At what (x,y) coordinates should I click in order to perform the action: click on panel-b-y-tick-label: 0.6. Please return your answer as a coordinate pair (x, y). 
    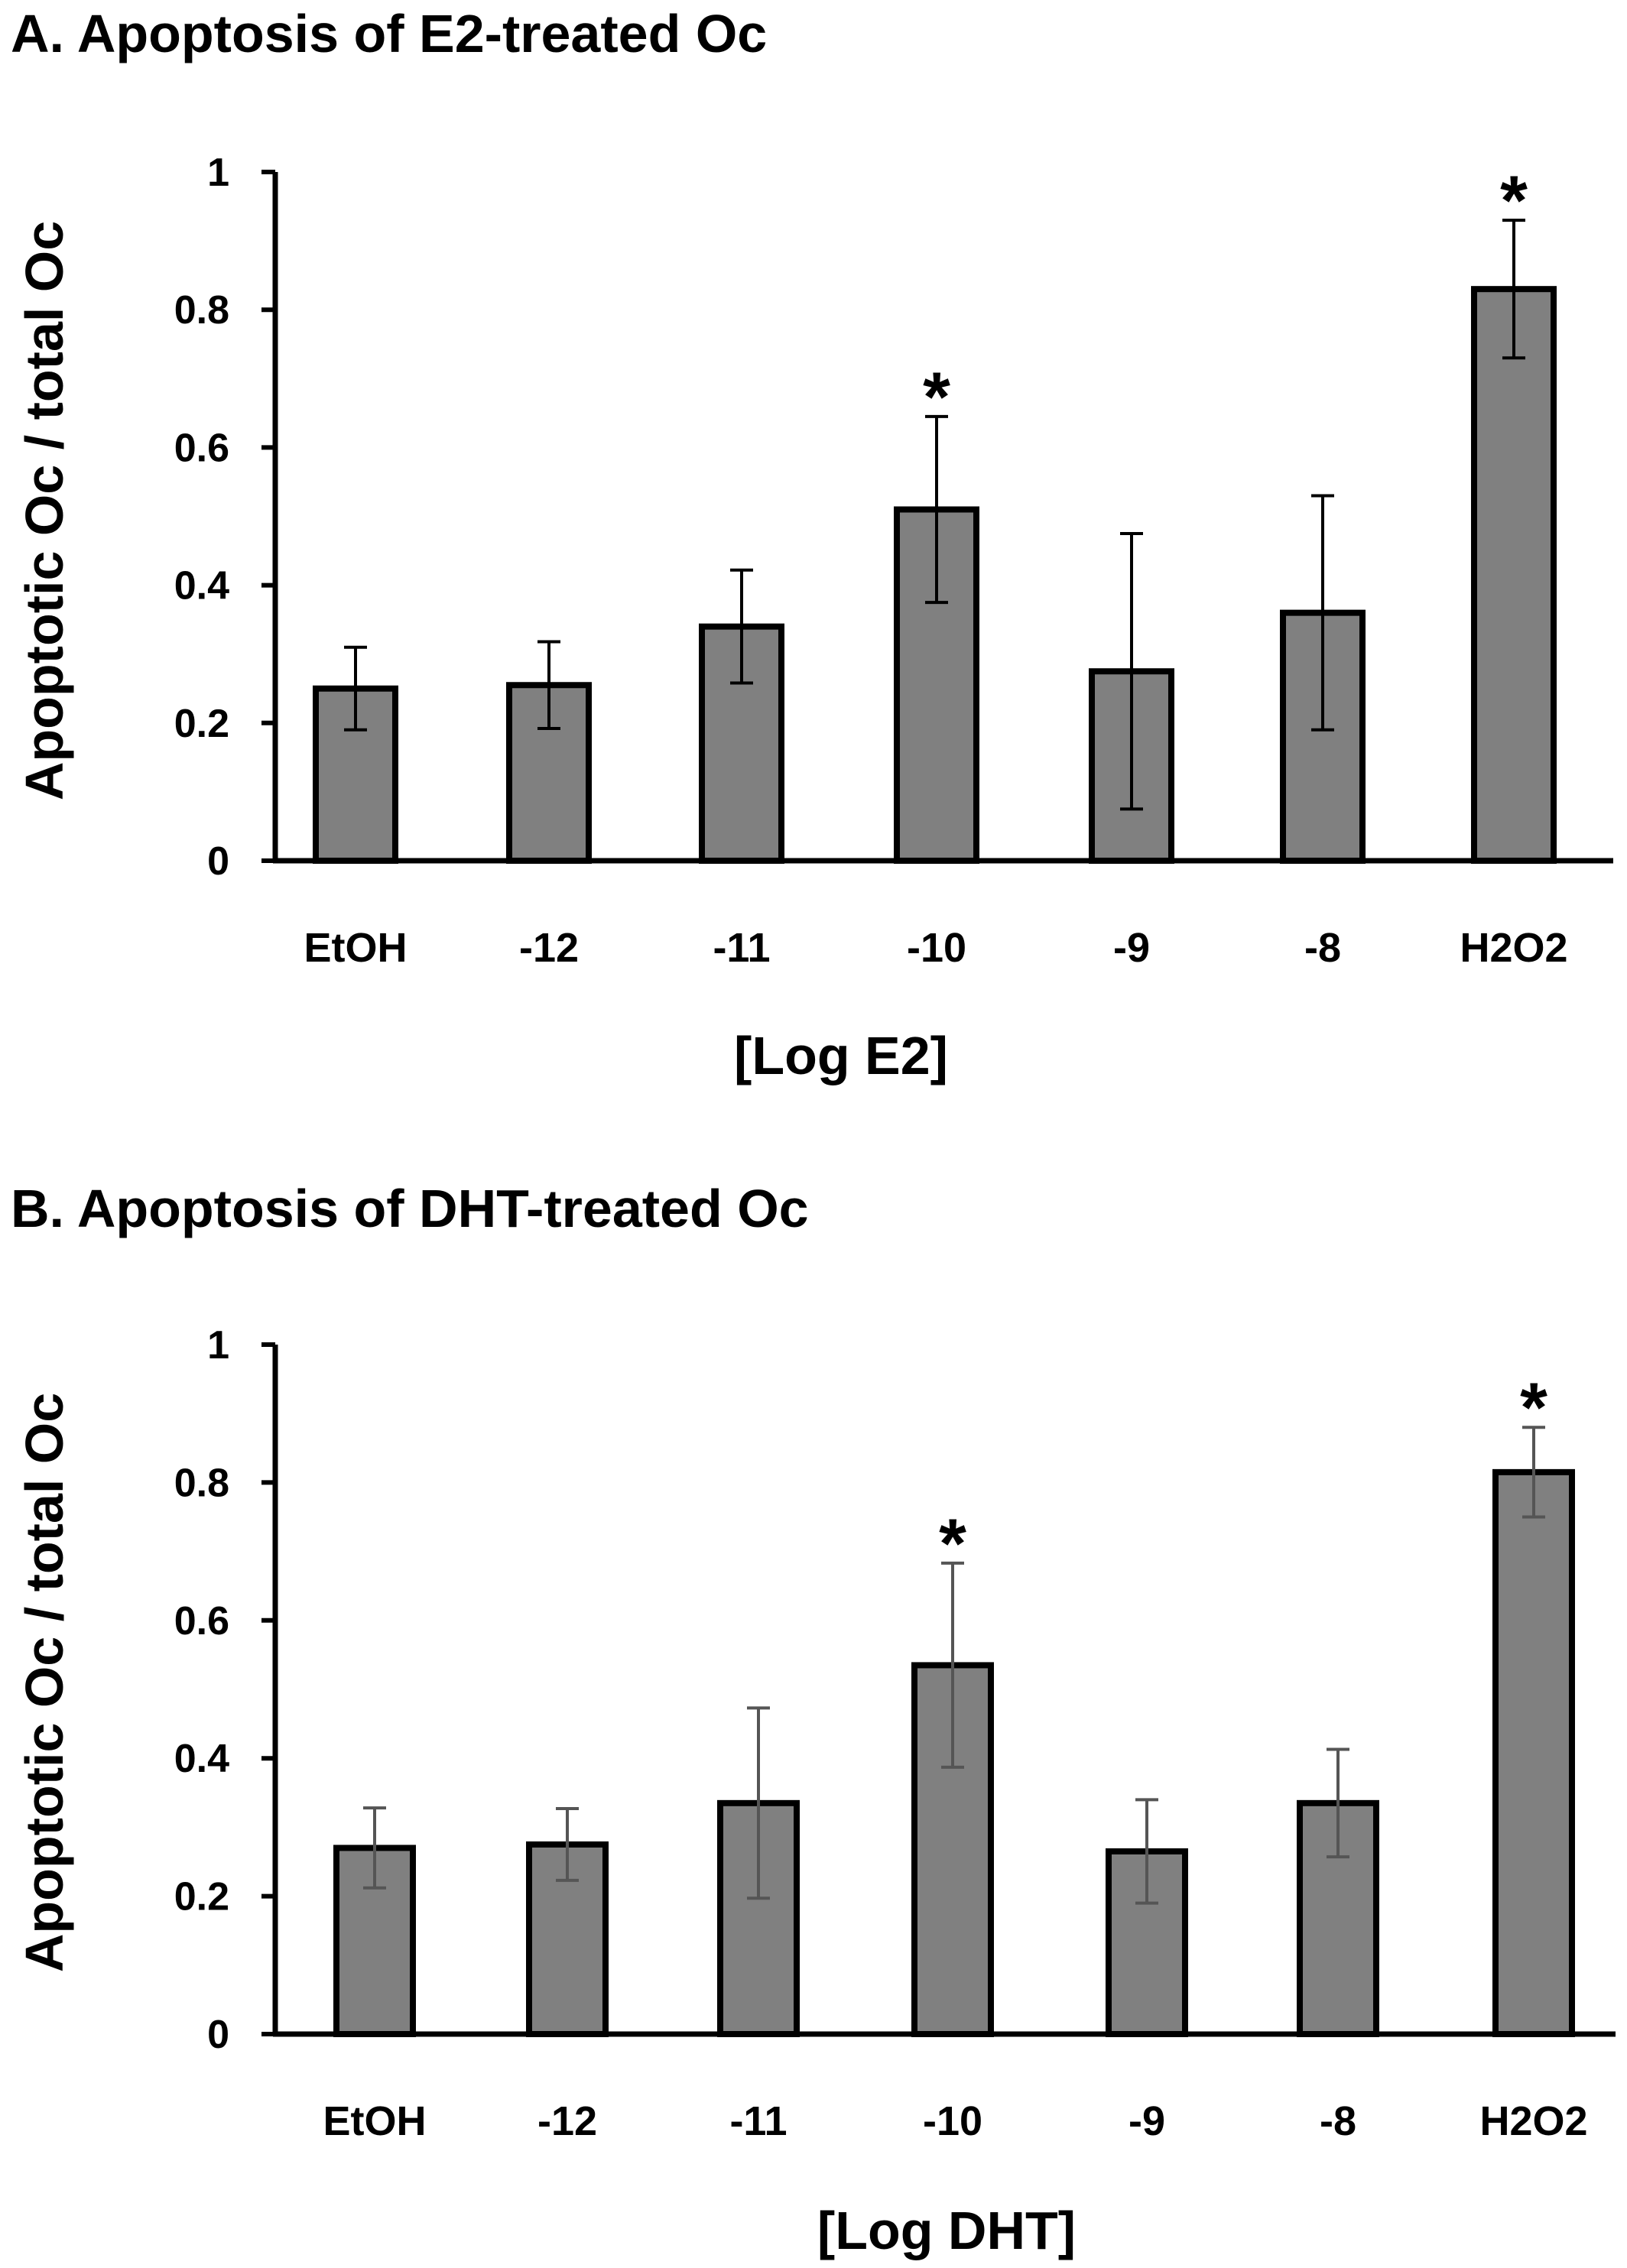
    Looking at the image, I should click on (201, 1621).